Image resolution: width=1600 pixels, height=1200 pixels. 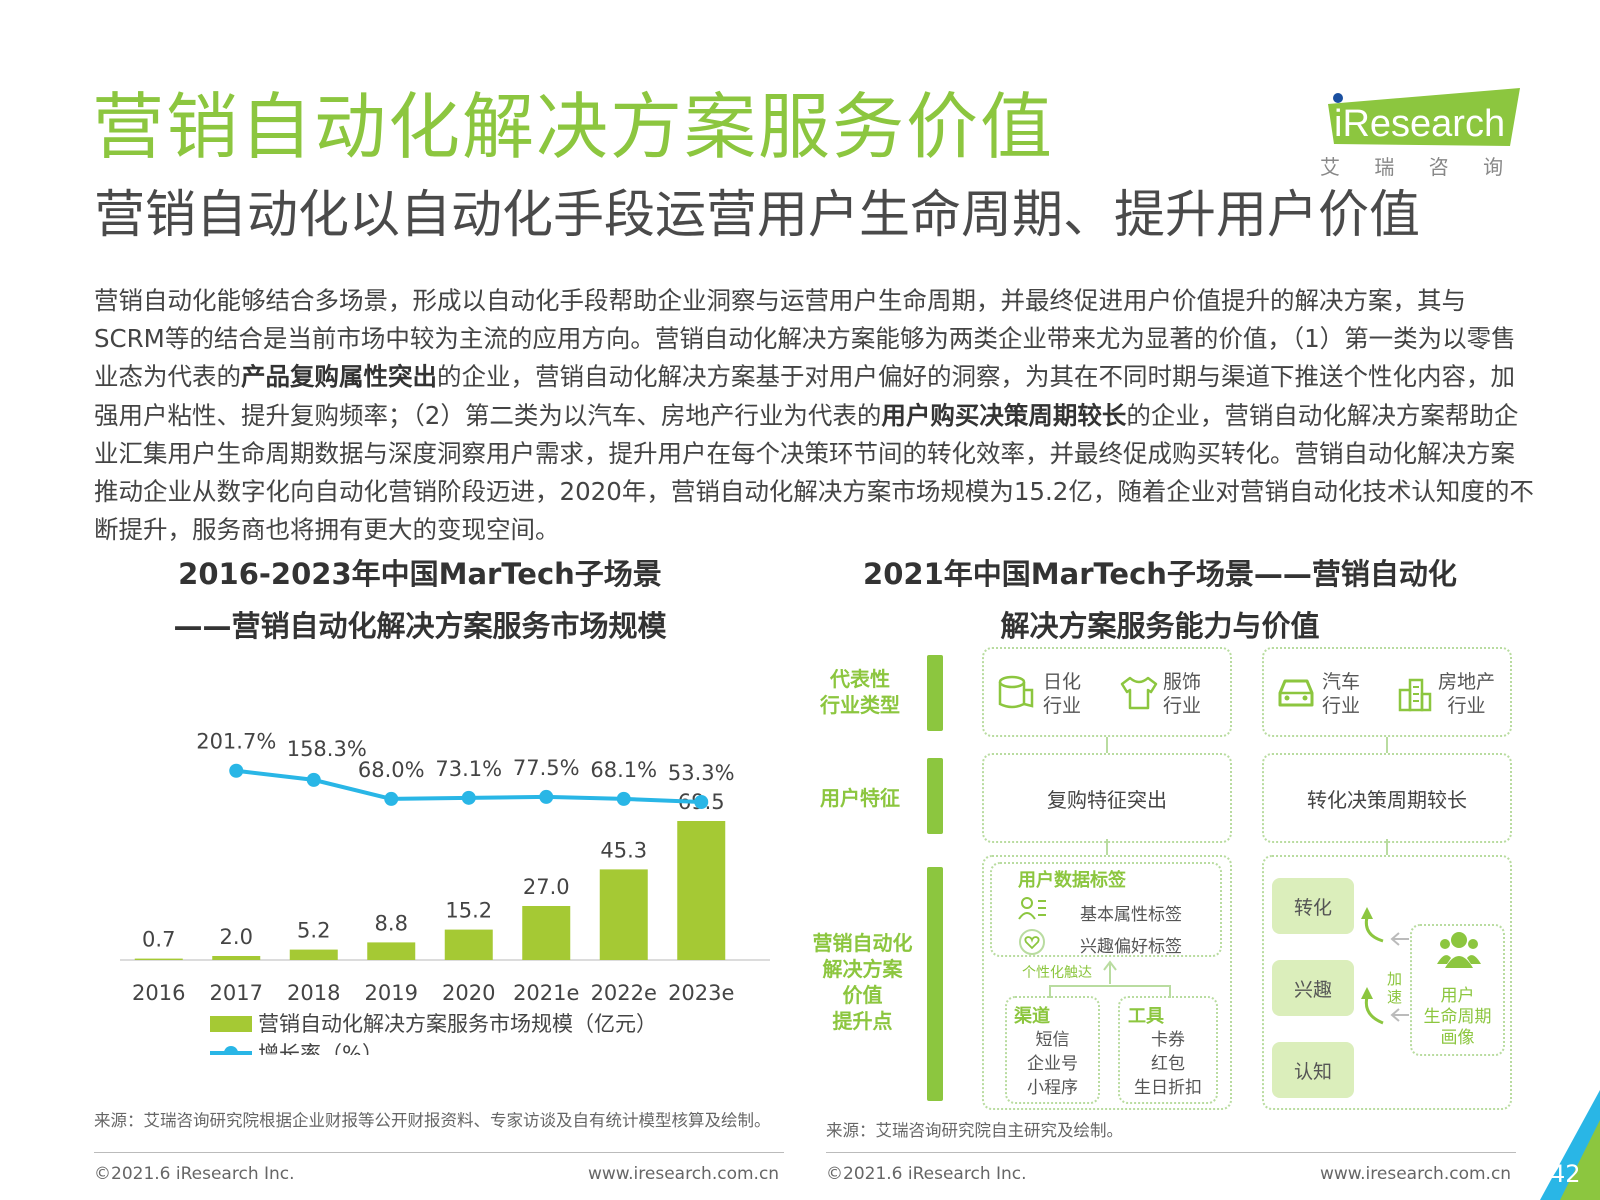 What do you see at coordinates (1387, 692) in the screenshot?
I see `industry-box-right` at bounding box center [1387, 692].